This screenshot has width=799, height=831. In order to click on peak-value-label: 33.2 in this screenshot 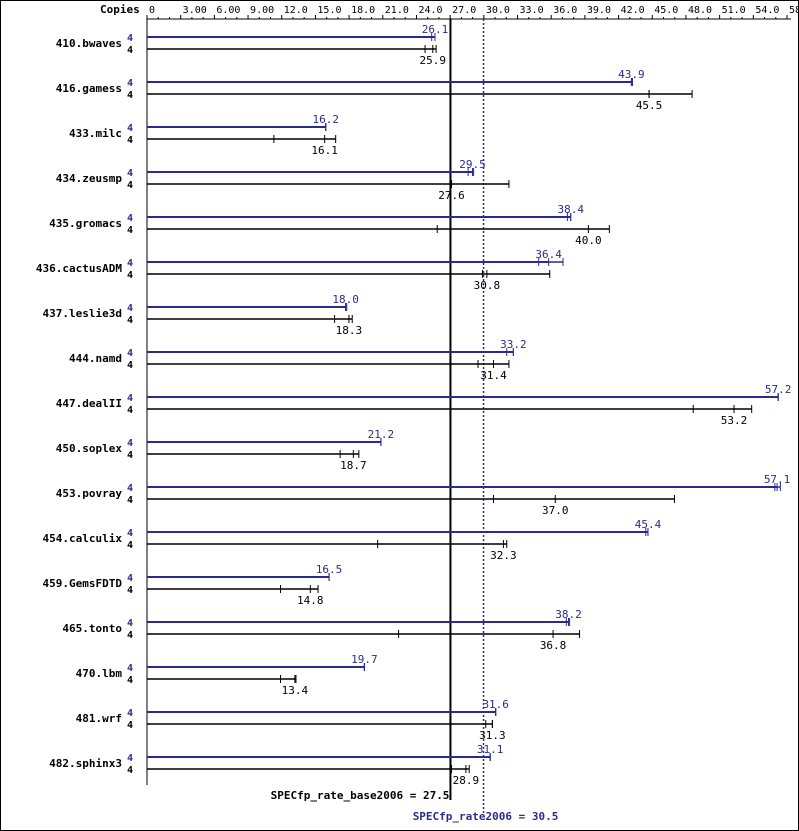, I will do `click(513, 344)`.